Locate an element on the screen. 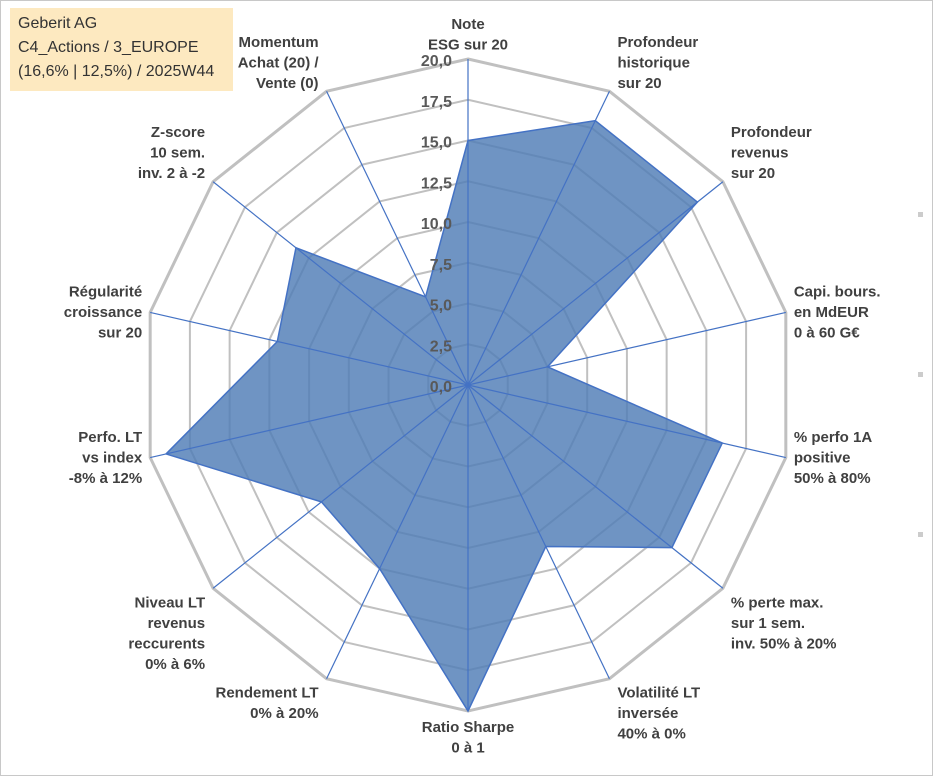 This screenshot has height=776, width=933. axis-label-line: Achat (20) / is located at coordinates (279, 62).